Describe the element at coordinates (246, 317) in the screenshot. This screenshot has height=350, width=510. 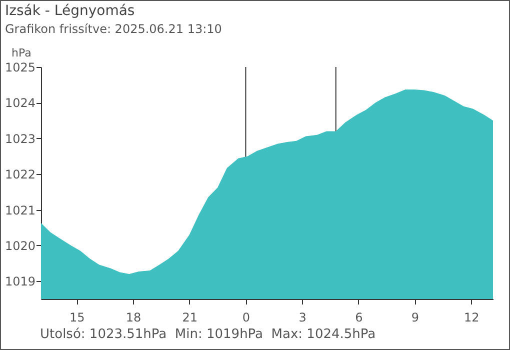
I see `x-tick-label: 0` at that location.